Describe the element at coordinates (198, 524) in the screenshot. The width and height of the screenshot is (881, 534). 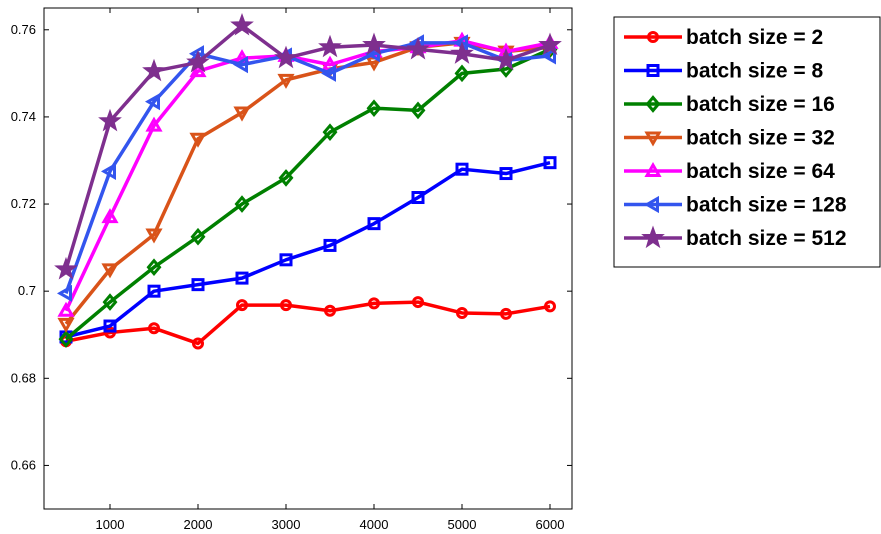
I see `x-tick-label: 2000` at that location.